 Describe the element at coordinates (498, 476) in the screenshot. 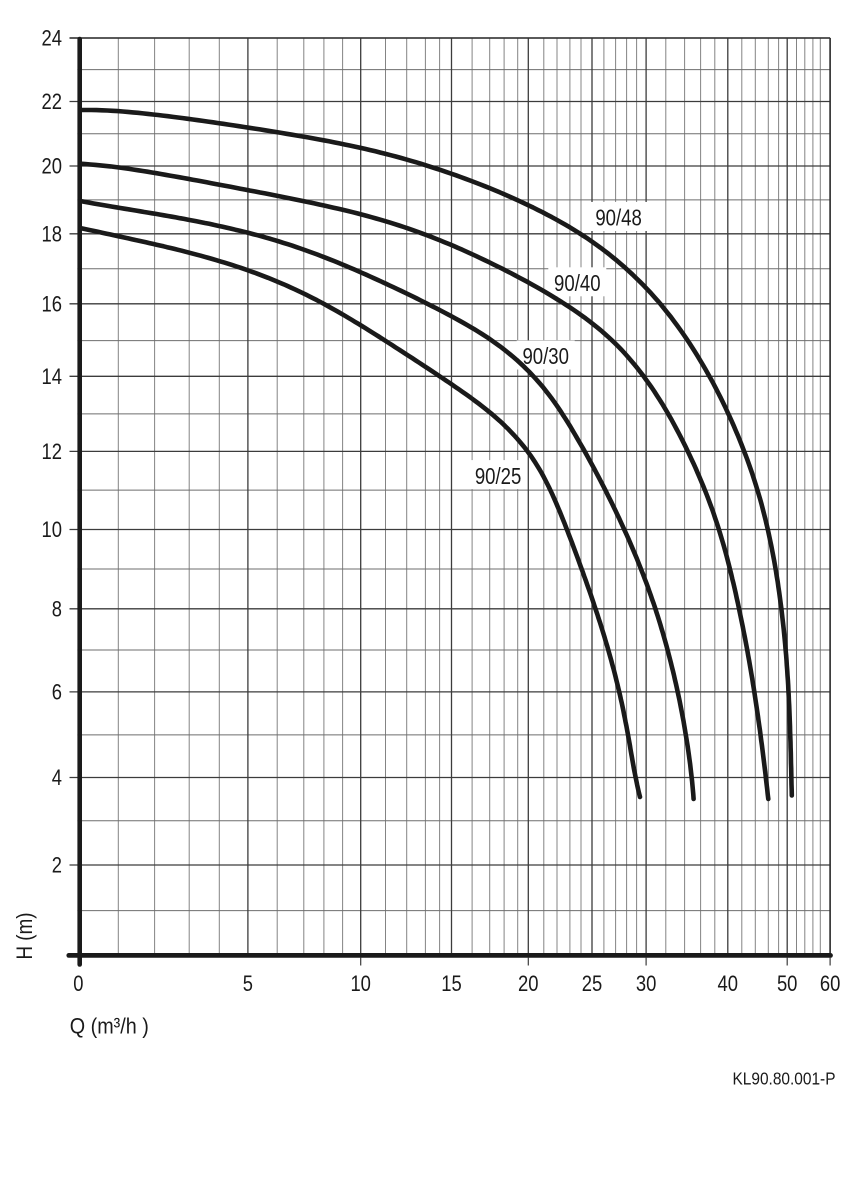

I see `svg-text: 90/25` at that location.